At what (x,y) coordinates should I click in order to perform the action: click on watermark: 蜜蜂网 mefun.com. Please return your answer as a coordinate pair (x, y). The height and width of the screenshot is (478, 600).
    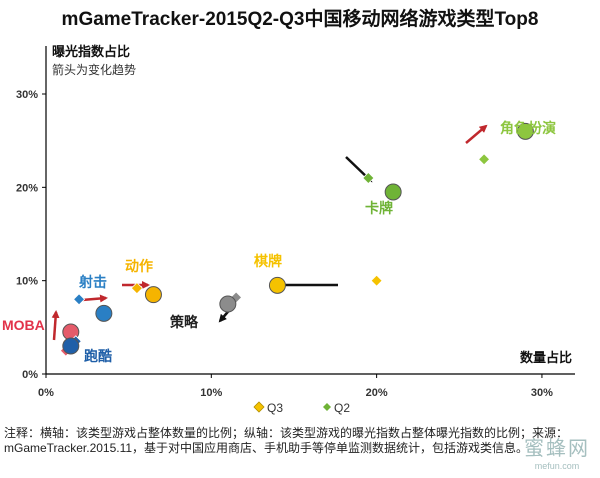
    Looking at the image, I should click on (557, 451).